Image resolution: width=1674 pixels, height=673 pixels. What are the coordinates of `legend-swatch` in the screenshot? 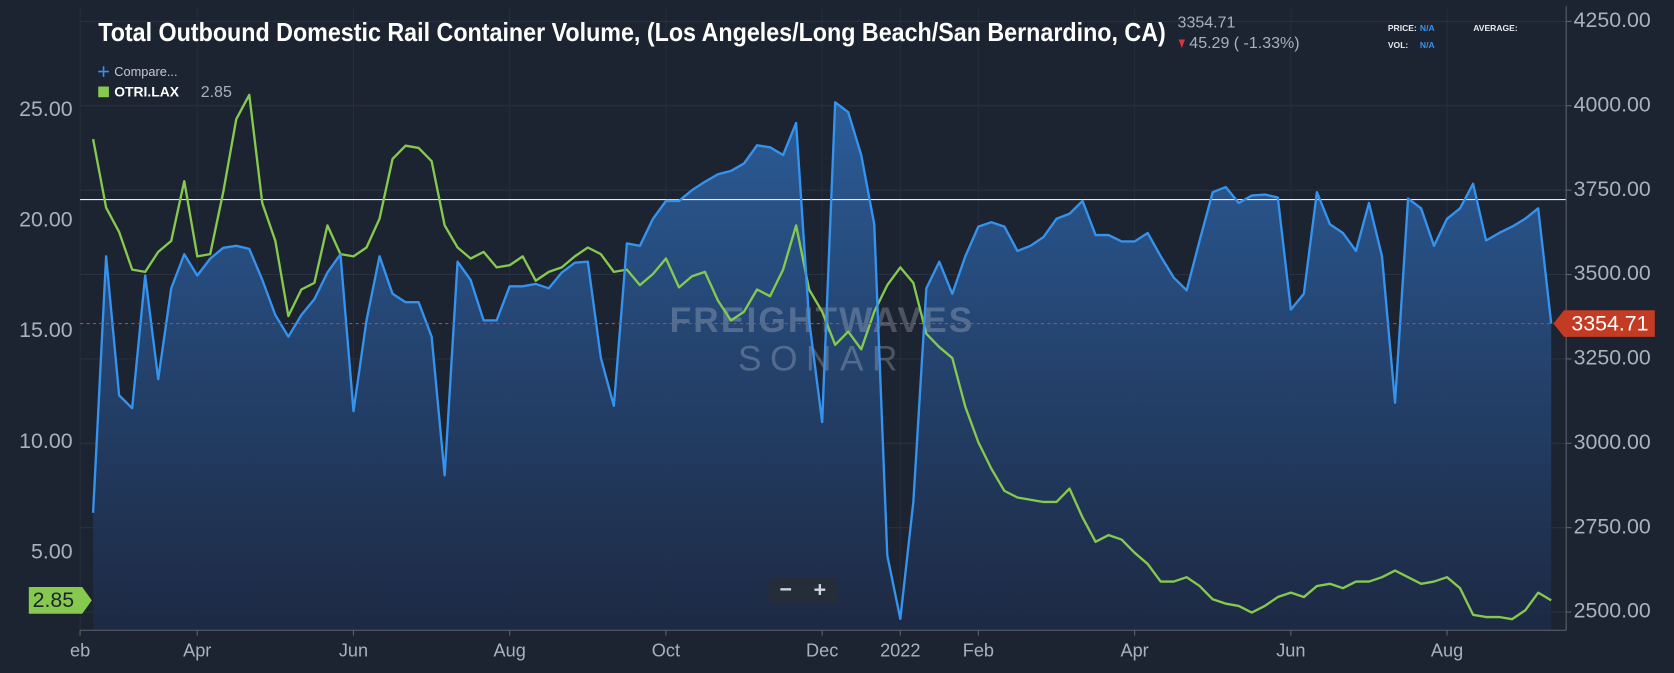 It's located at (103, 92).